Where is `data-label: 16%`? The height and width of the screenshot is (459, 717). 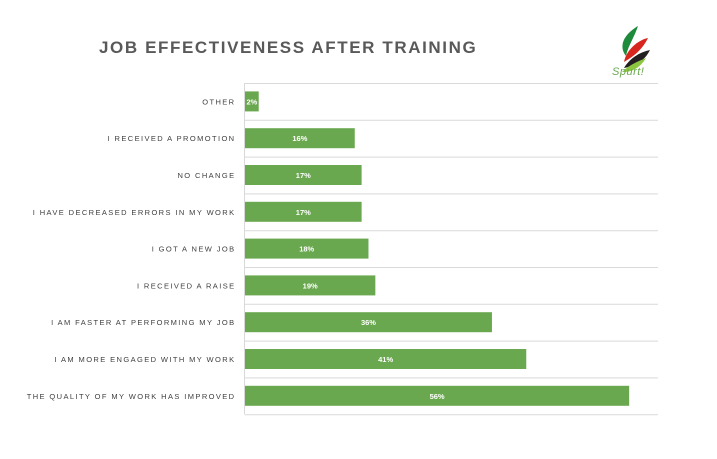 data-label: 16% is located at coordinates (299, 138).